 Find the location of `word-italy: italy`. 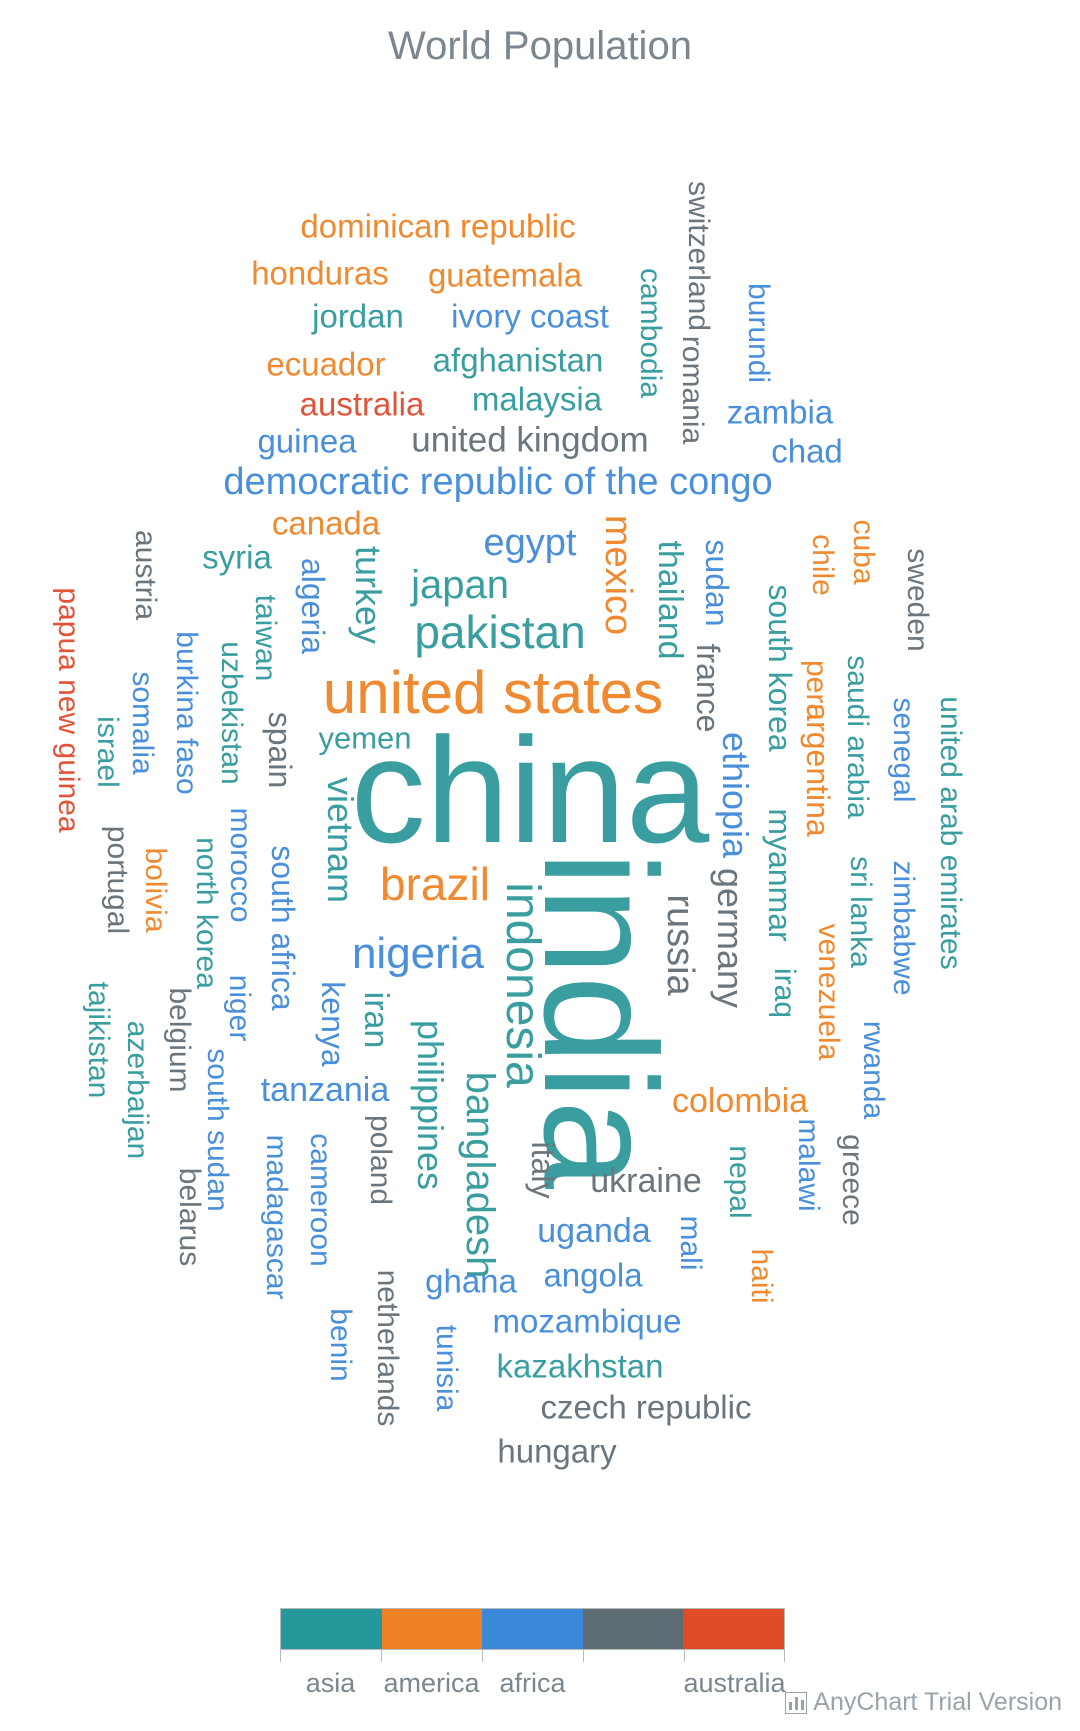

word-italy: italy is located at coordinates (543, 1170).